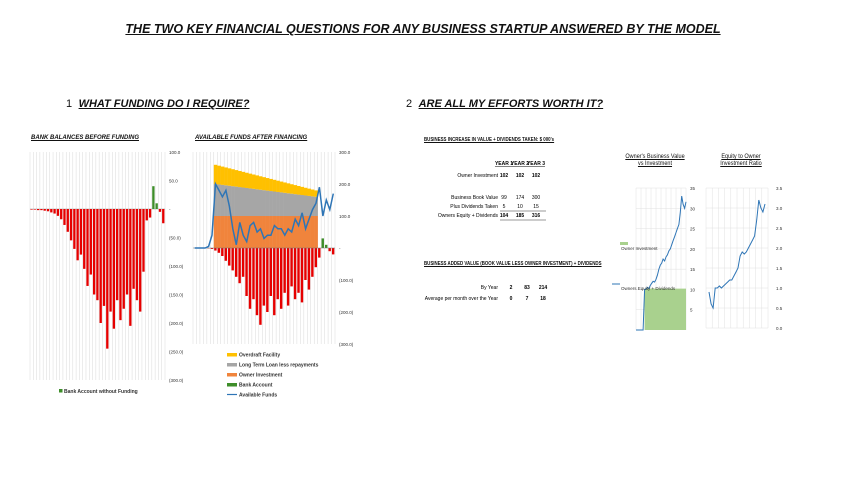  I want to click on y-tick-label: 0.0, so click(779, 328).